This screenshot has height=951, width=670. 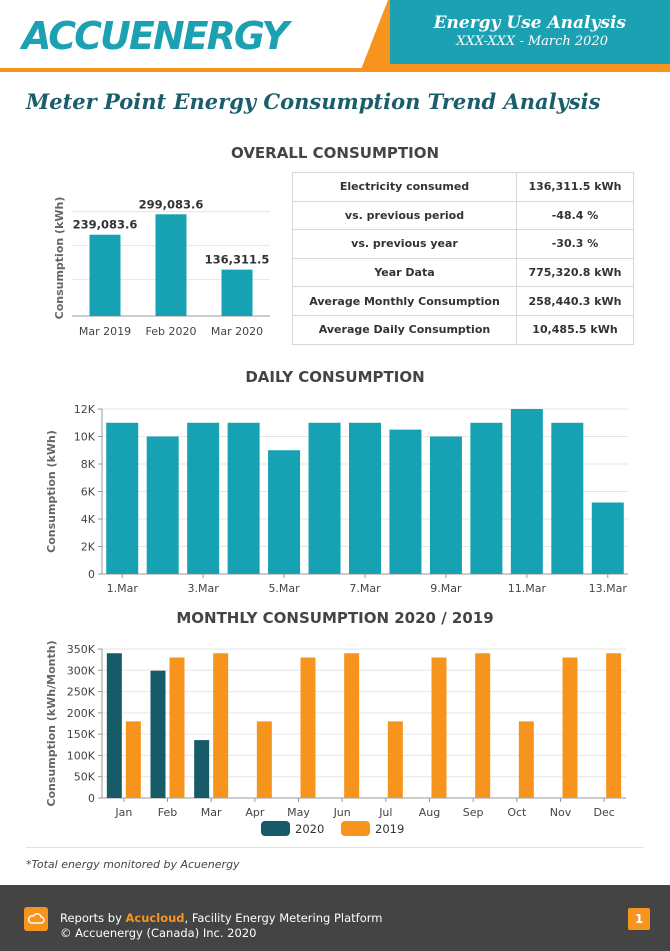 I want to click on x-tick-label: 1.Mar, so click(x=123, y=588).